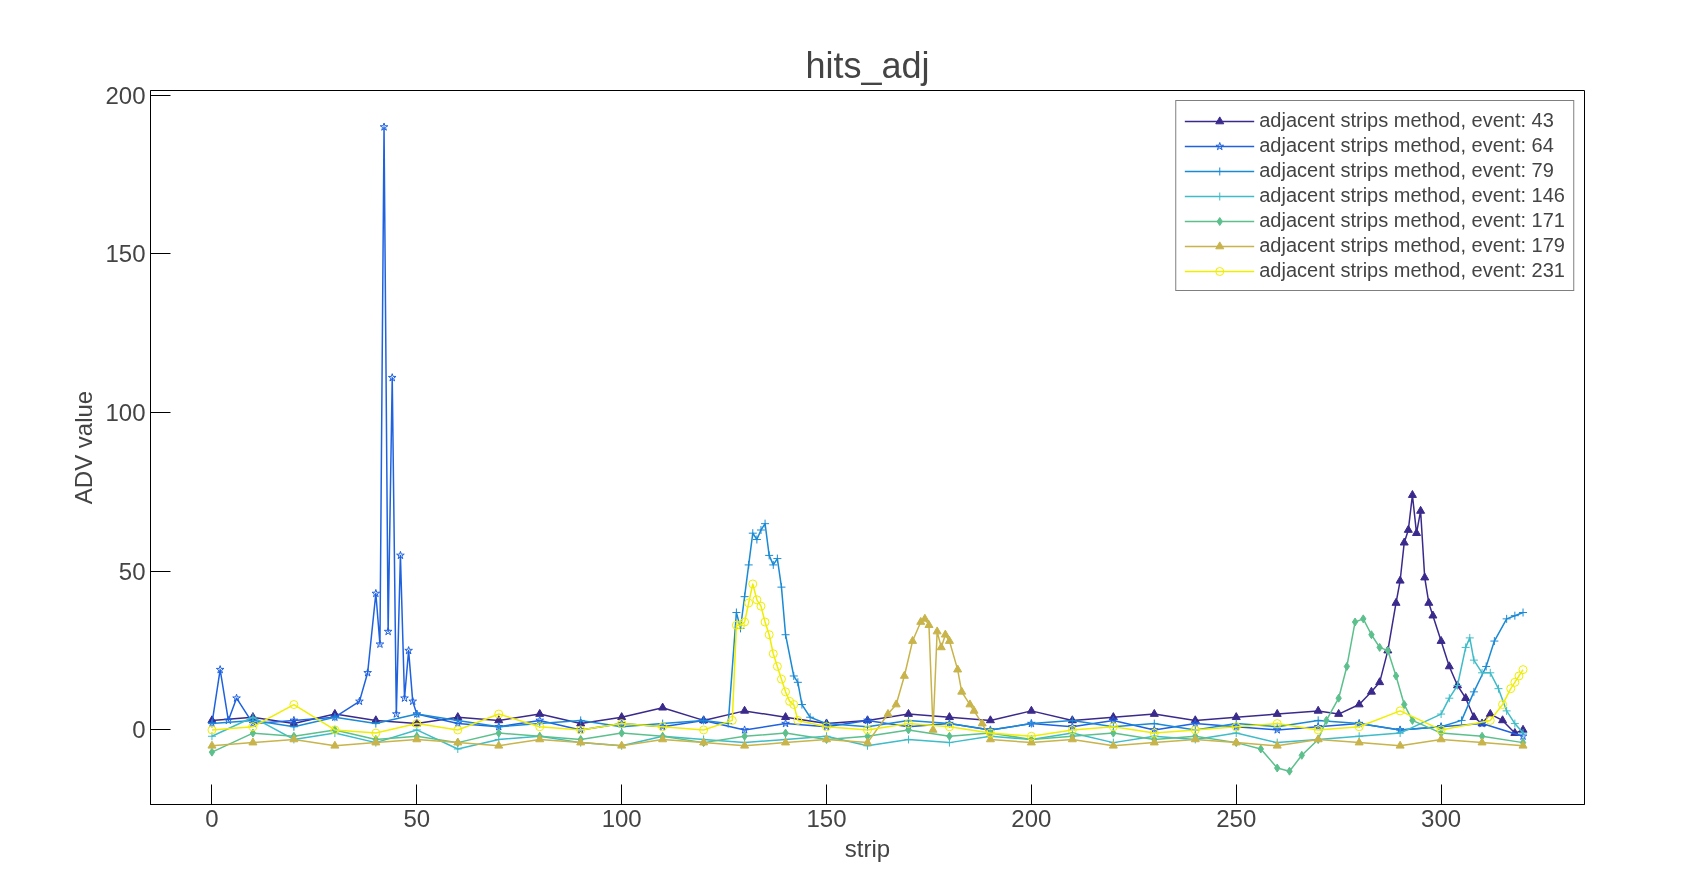 The image size is (1694, 894). I want to click on y-tick-label: 150, so click(125, 254).